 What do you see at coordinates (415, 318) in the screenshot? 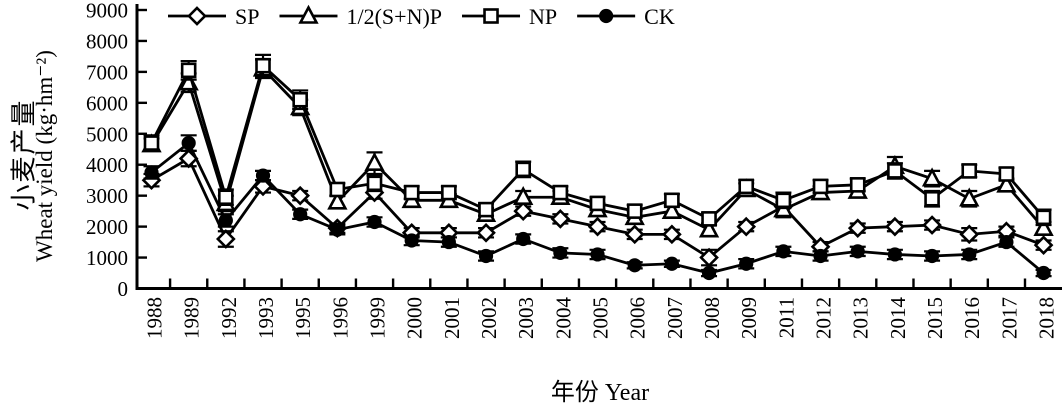
I see `x-tick-label-2000: 2000` at bounding box center [415, 318].